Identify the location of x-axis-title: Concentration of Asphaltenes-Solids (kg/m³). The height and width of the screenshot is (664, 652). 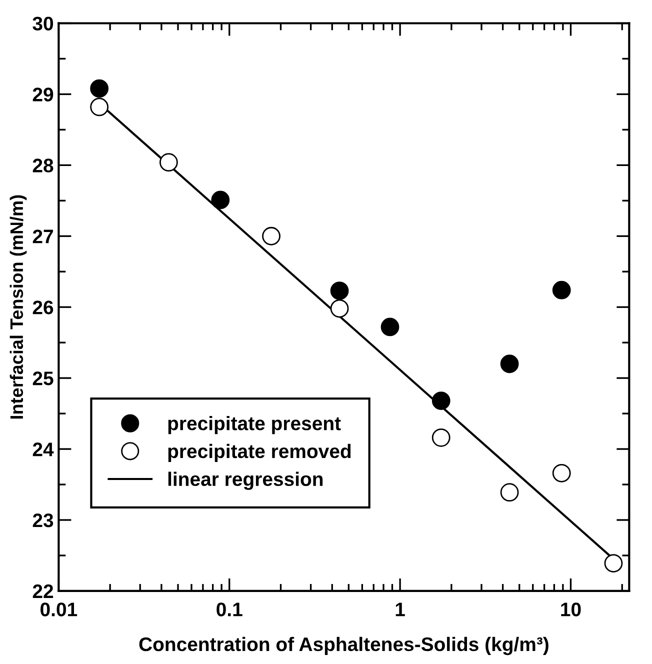
(343, 646).